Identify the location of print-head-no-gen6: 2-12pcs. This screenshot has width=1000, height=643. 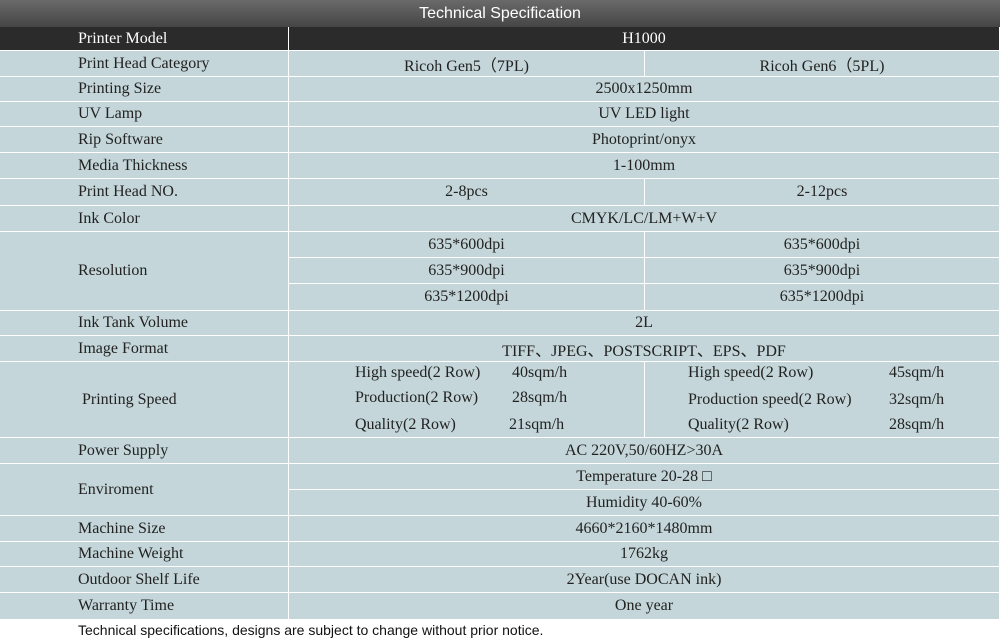
(822, 192).